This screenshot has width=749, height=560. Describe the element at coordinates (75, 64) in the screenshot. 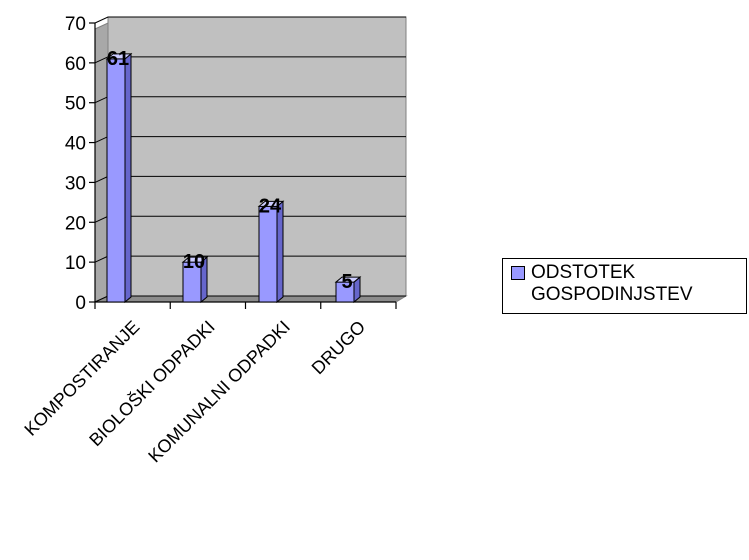

I see `y-tick-label: 60` at that location.